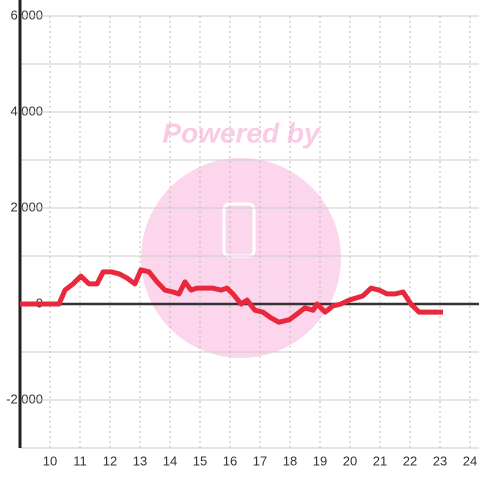 The height and width of the screenshot is (480, 480). Describe the element at coordinates (231, 296) in the screenshot. I see `data-line` at that location.